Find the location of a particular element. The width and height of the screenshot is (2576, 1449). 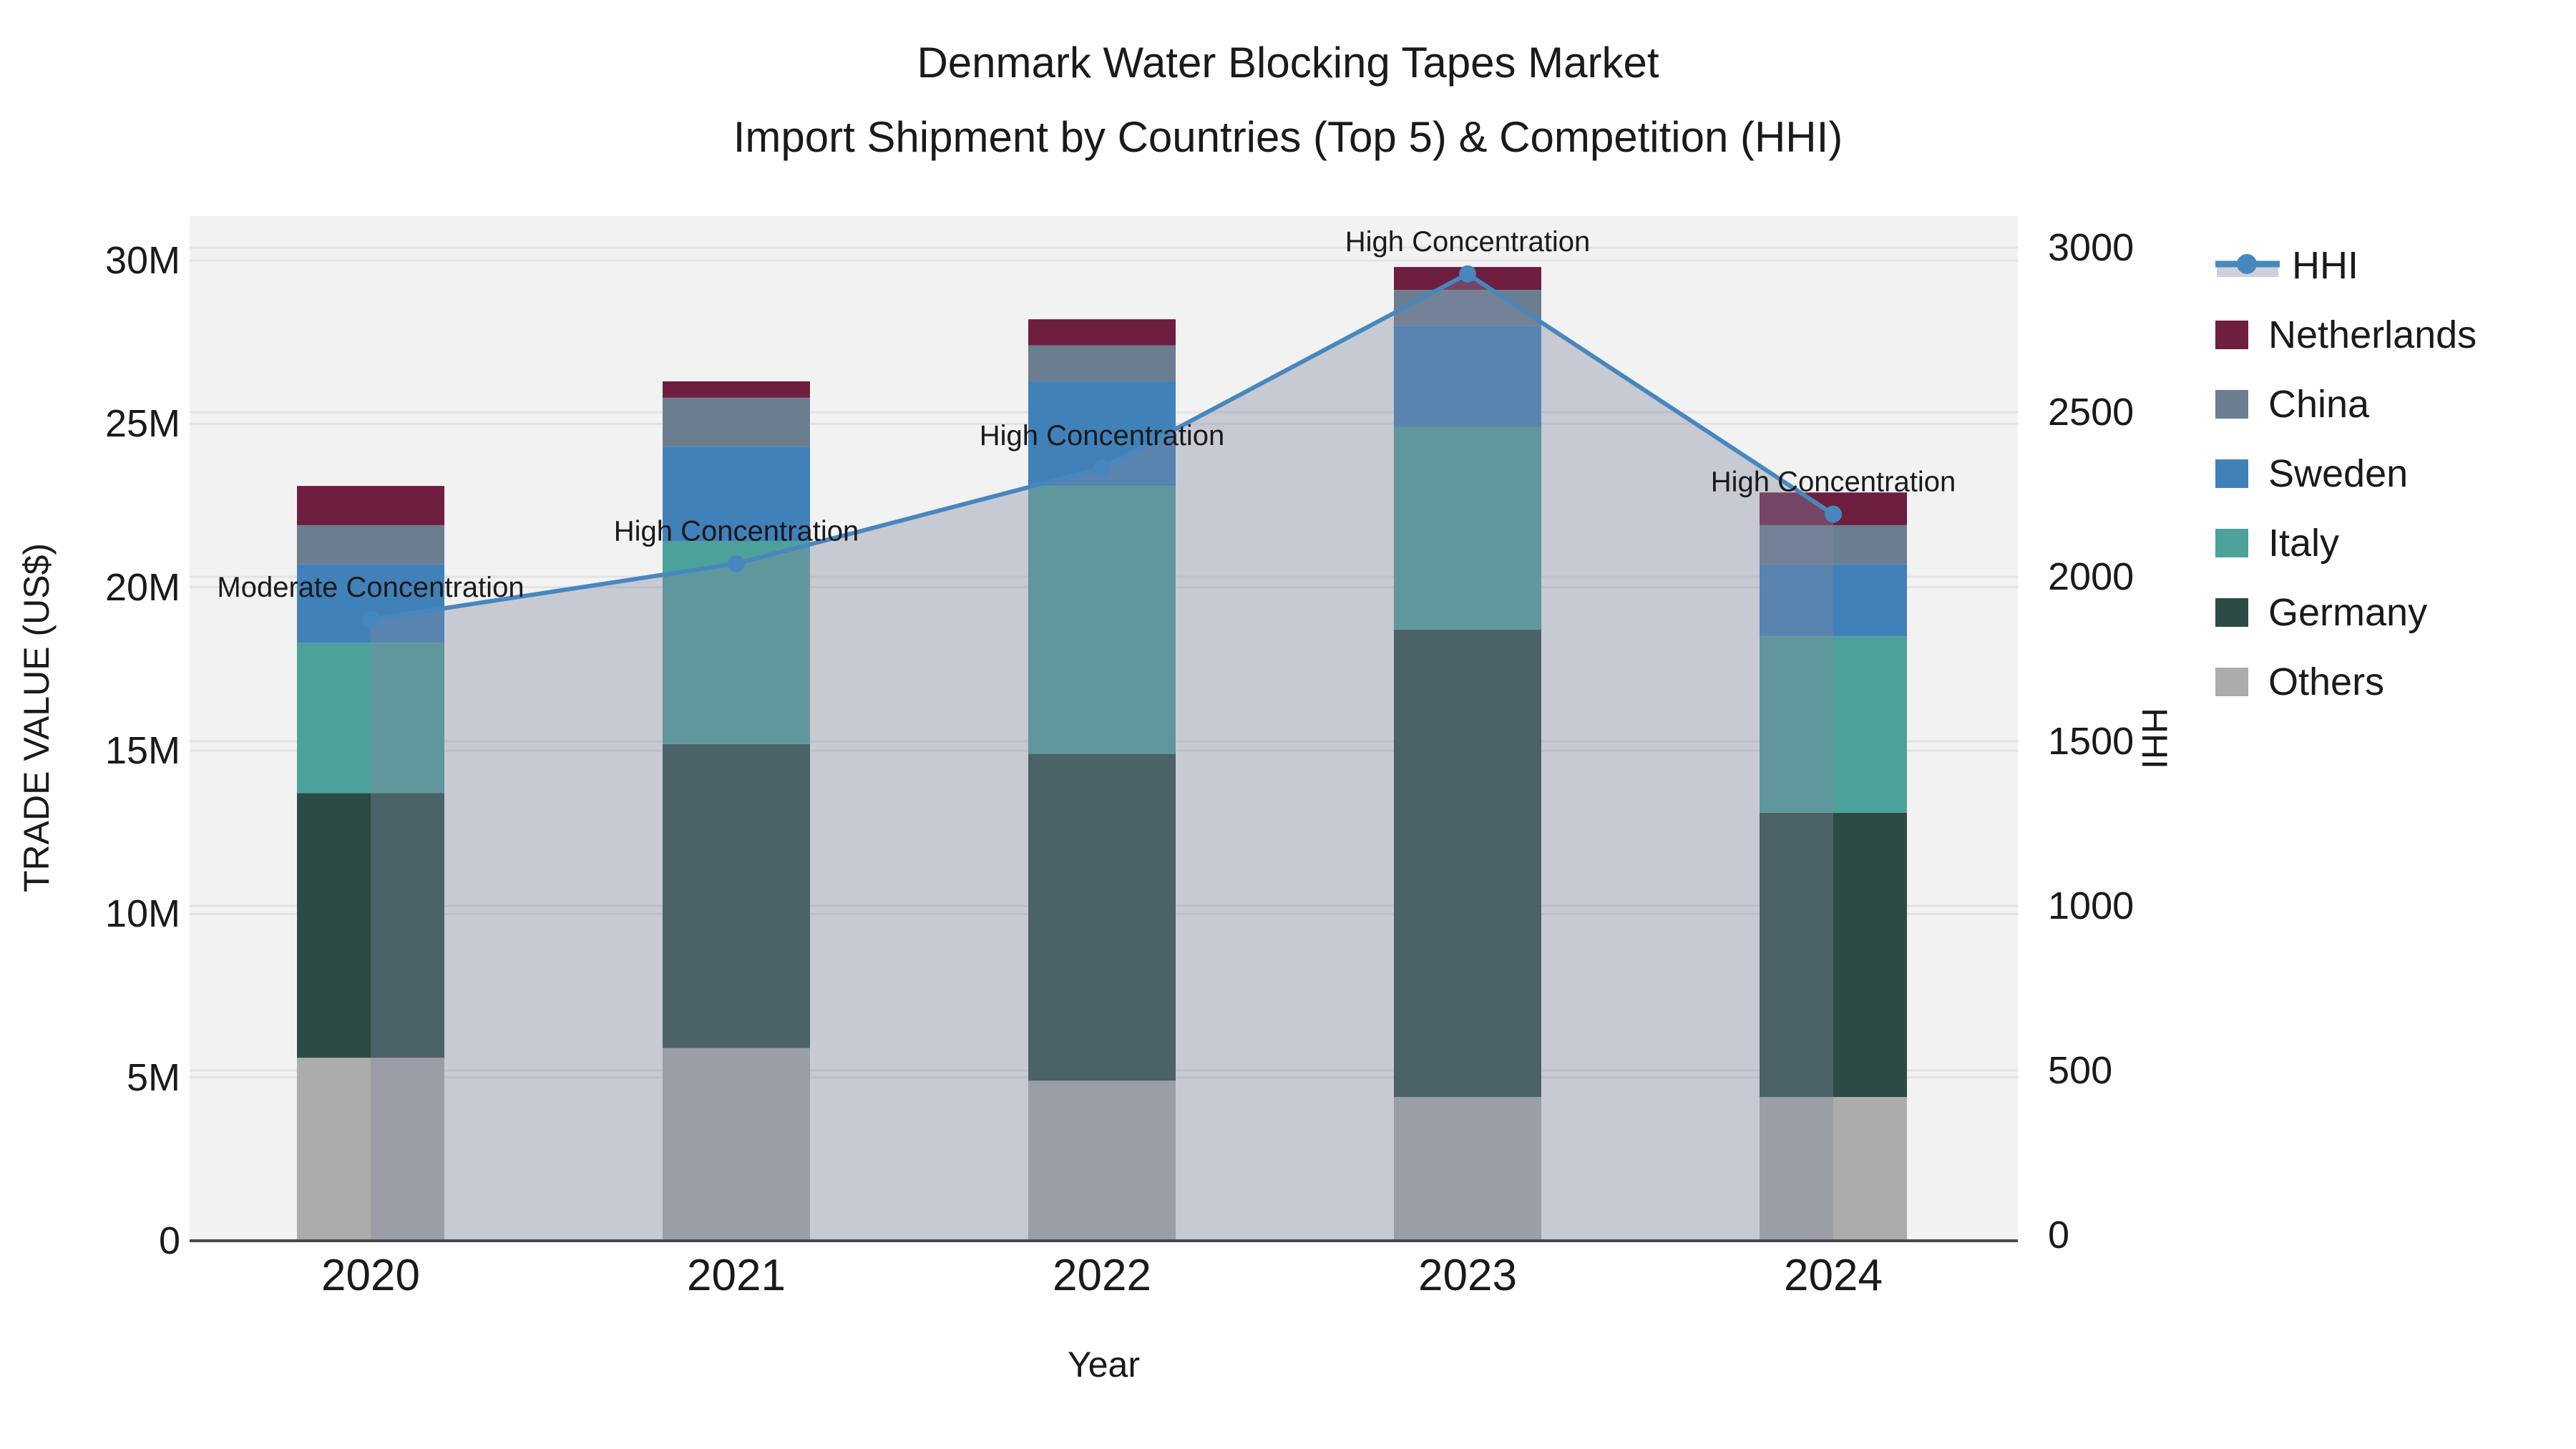

x-tick-2024: 2024 is located at coordinates (1833, 1275).